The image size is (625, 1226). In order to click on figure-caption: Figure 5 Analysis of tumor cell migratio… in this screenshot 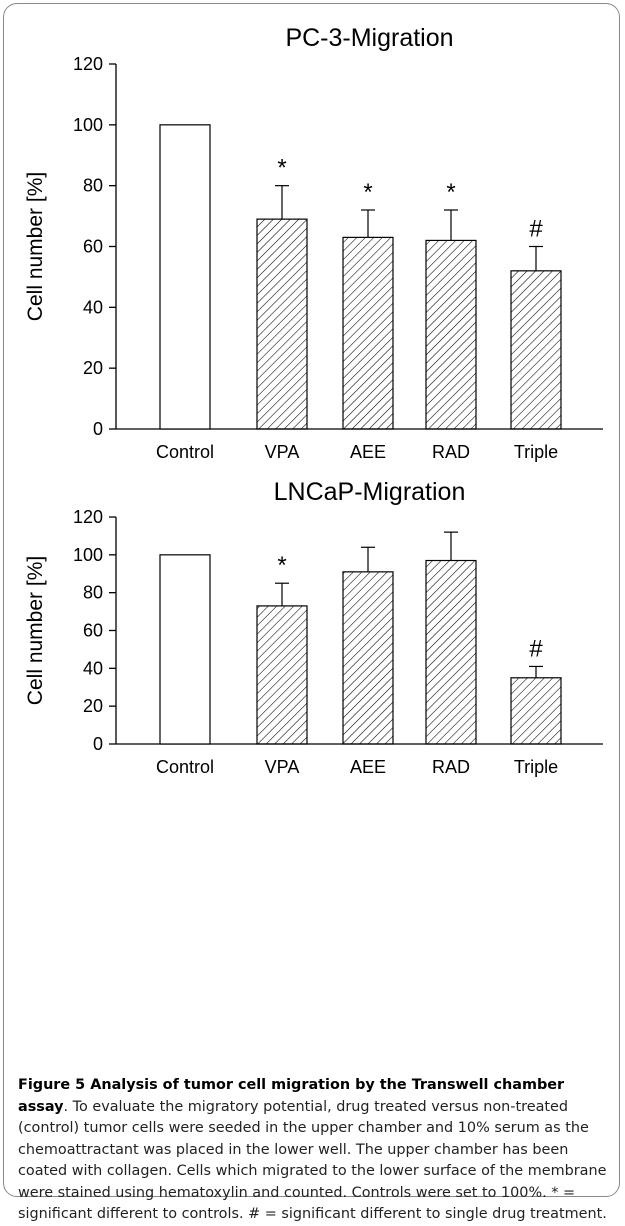, I will do `click(313, 1150)`.